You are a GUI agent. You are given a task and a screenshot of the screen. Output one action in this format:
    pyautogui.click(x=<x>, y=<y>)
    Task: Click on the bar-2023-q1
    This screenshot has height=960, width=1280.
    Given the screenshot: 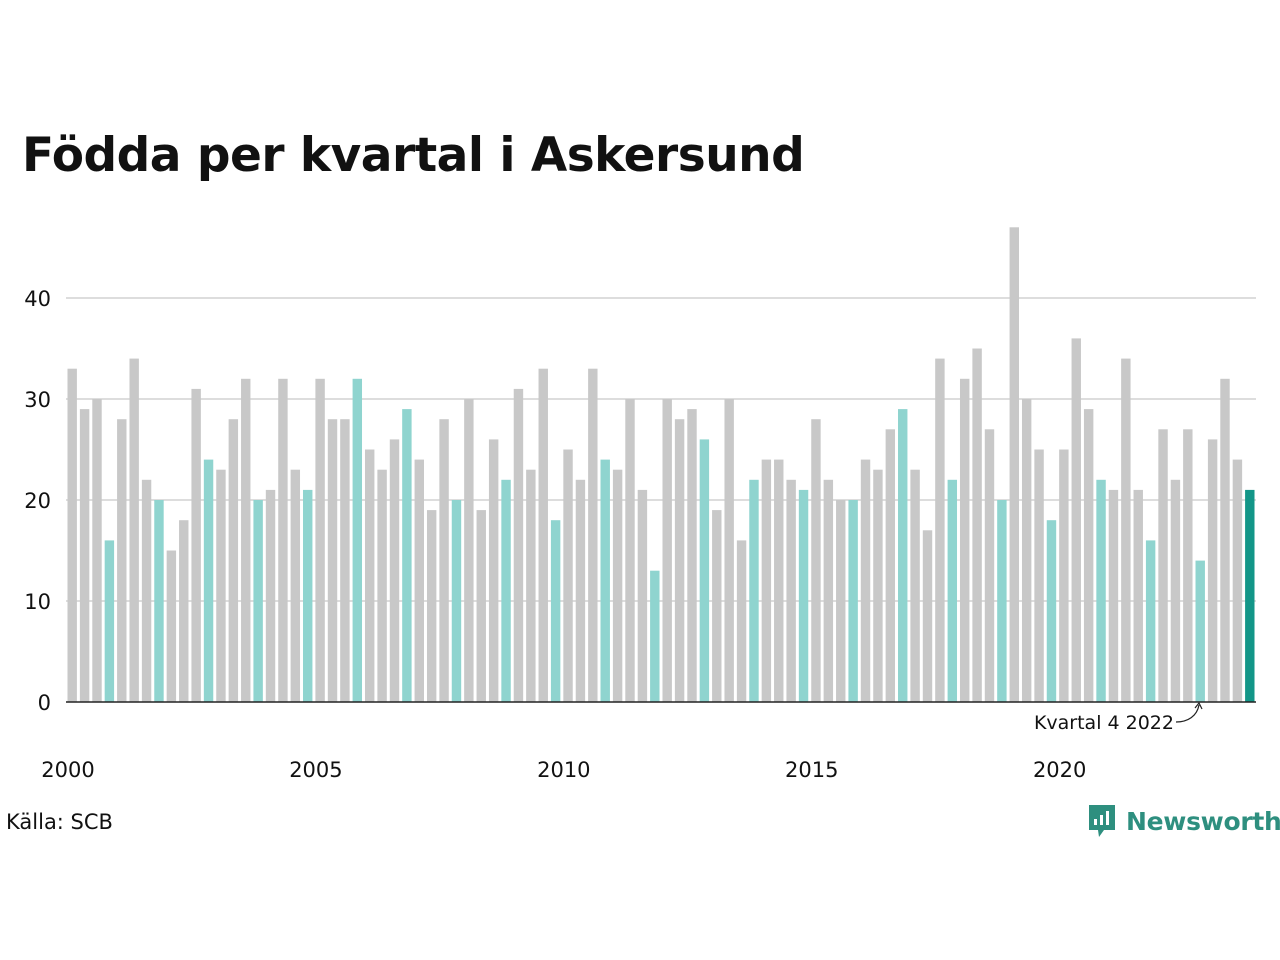 What is the action you would take?
    pyautogui.click(x=1212, y=570)
    